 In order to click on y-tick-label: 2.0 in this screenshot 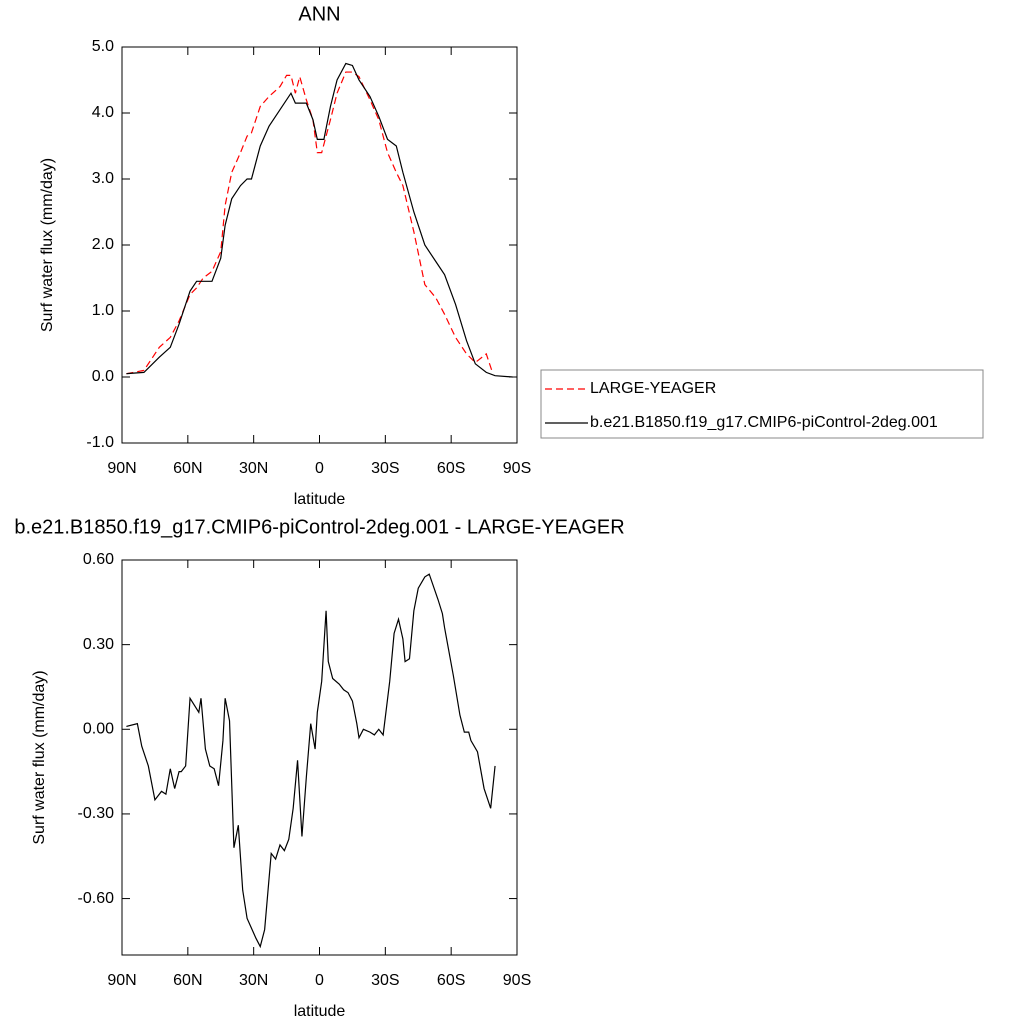, I will do `click(103, 244)`.